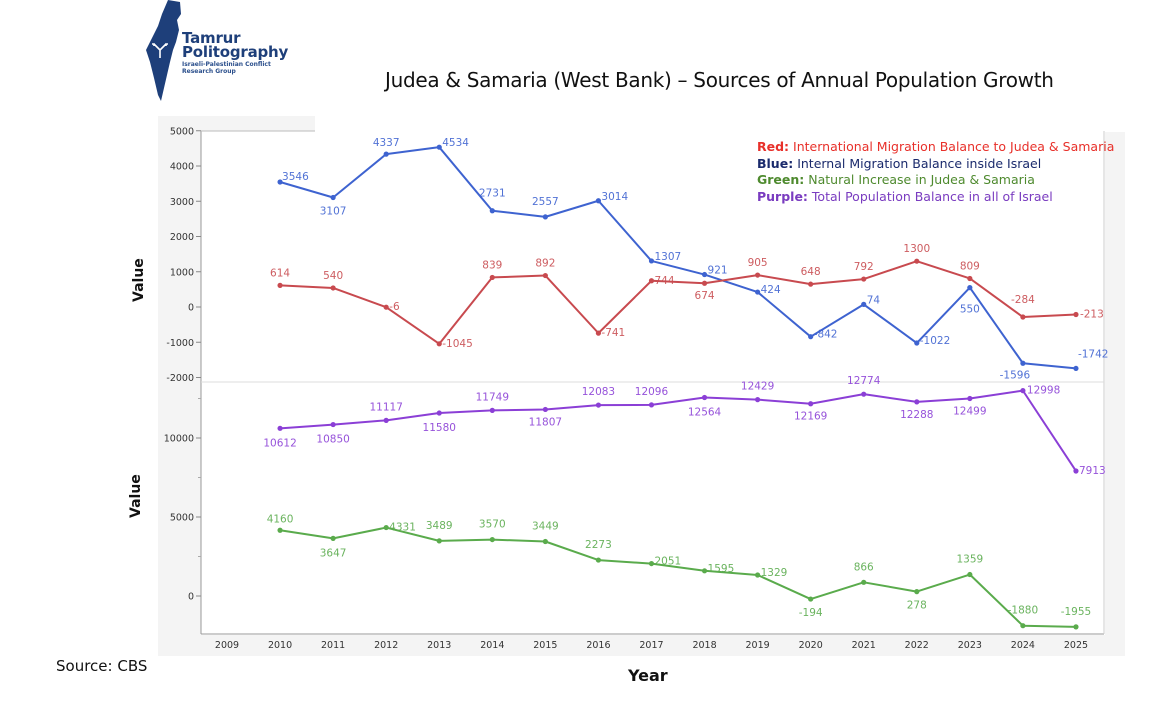  I want to click on data-label: 3014, so click(614, 197).